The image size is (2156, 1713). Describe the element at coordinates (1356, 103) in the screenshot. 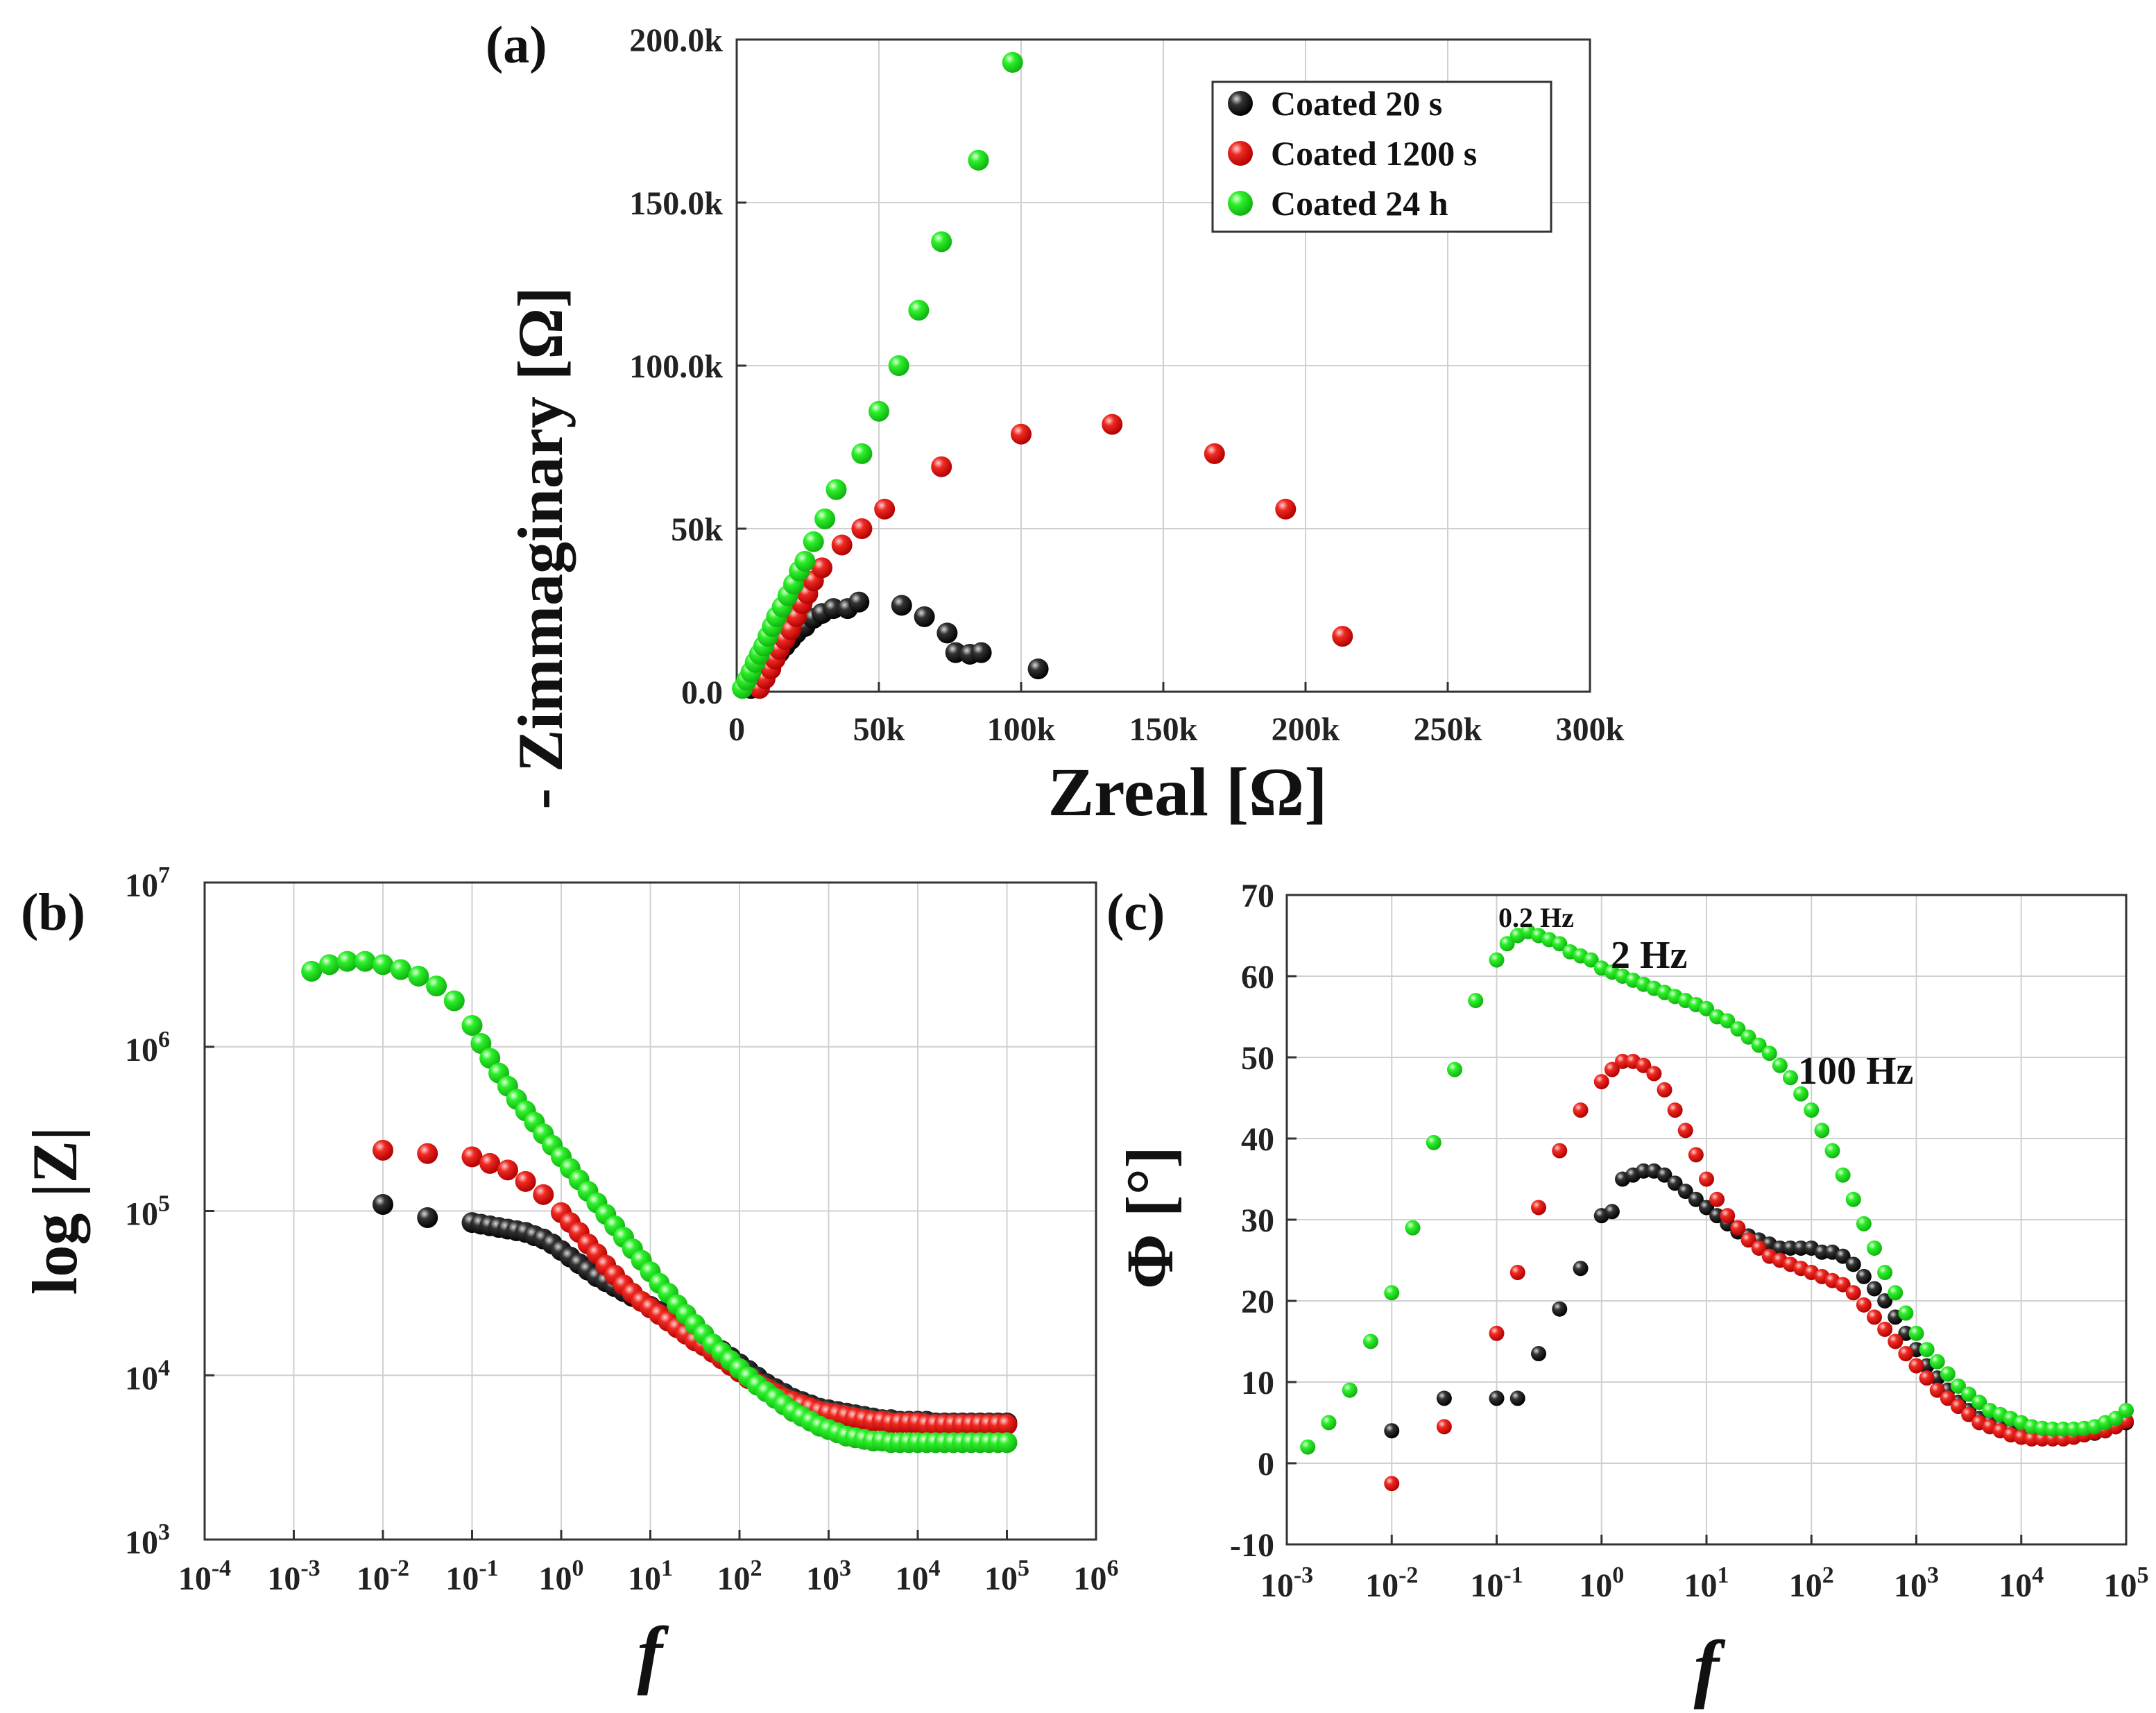

I see `legend-label: Coated 20 s` at that location.